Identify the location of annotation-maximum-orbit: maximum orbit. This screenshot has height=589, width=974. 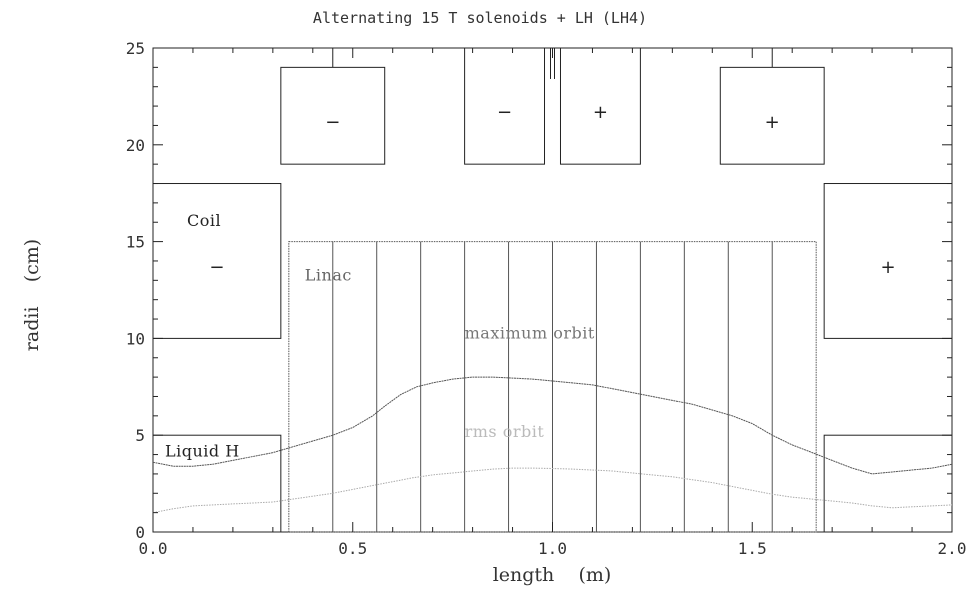
(530, 332).